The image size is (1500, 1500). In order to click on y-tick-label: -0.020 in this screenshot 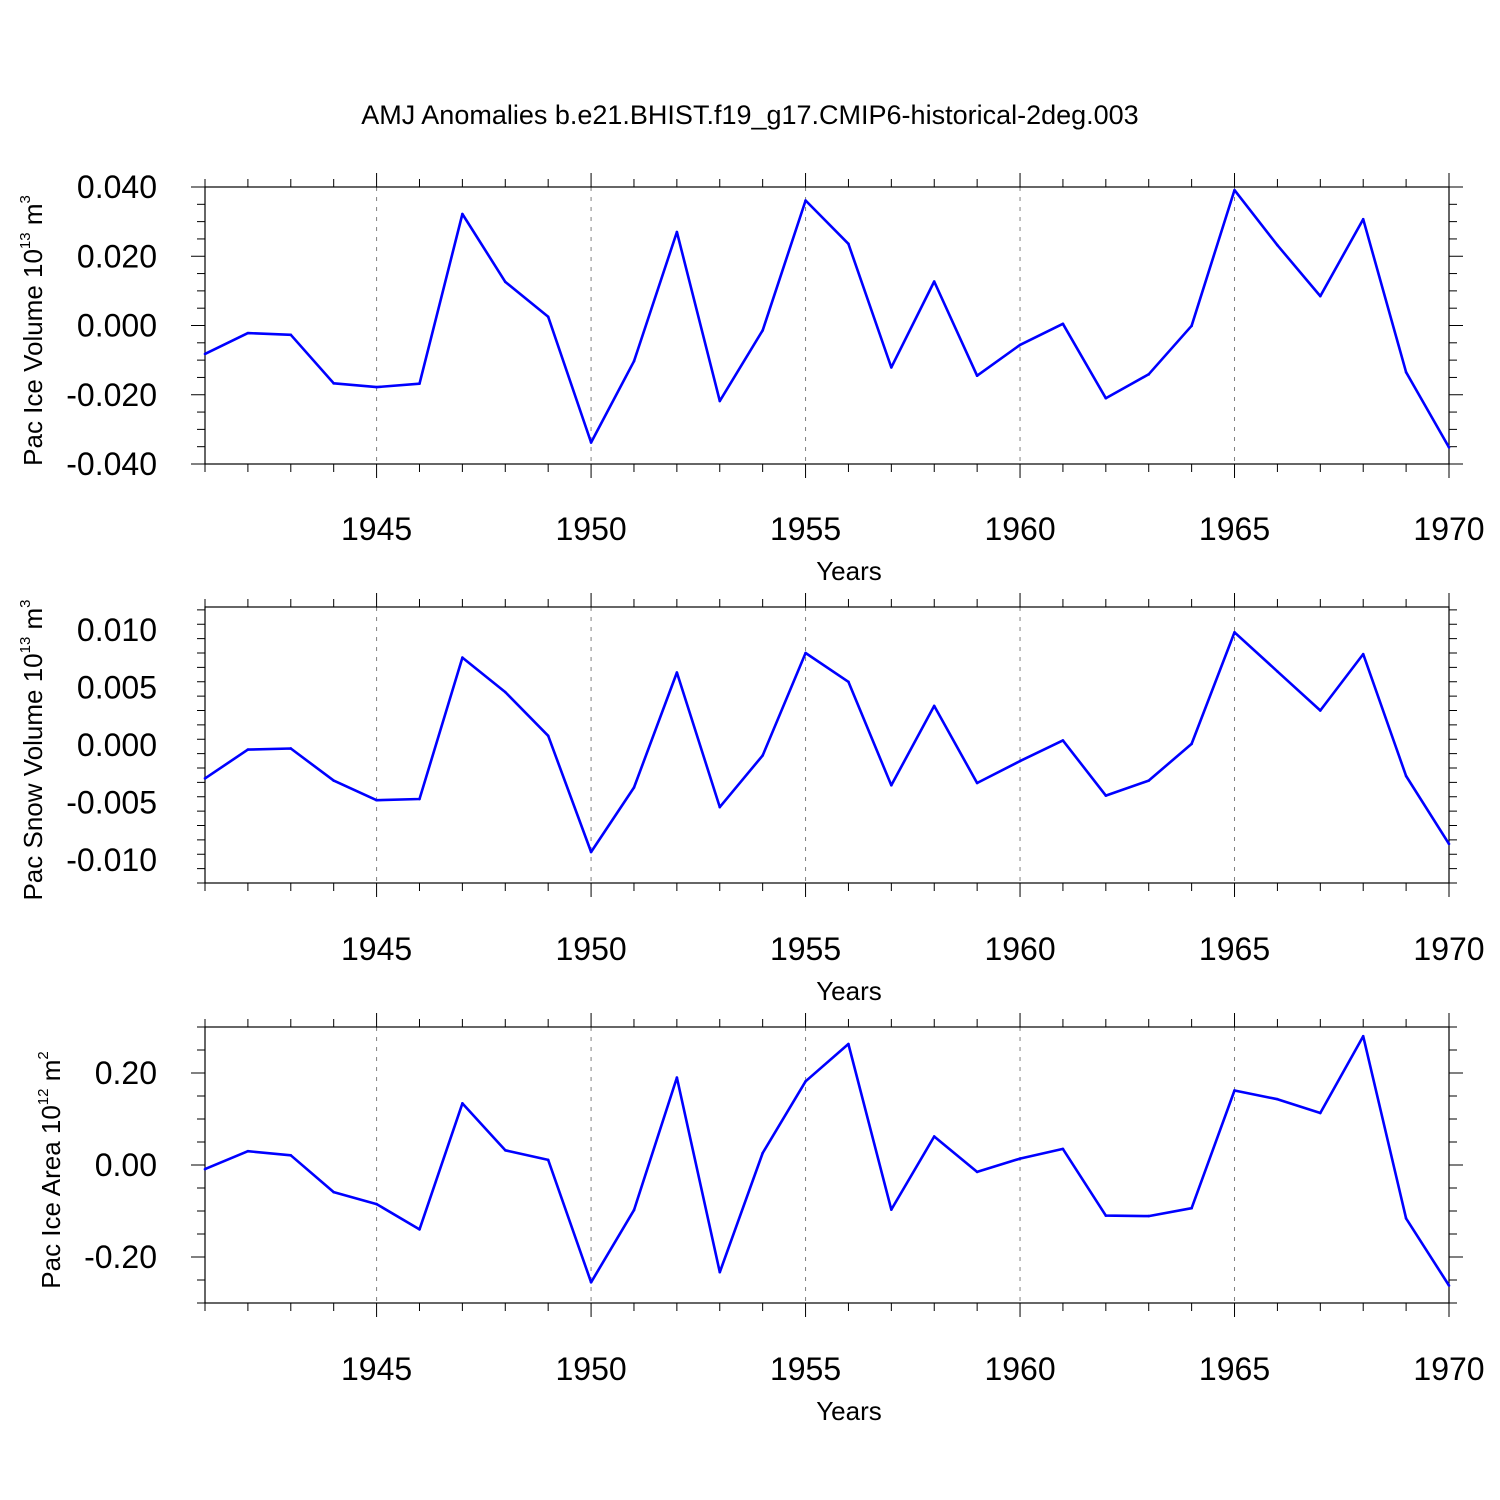, I will do `click(111, 395)`.